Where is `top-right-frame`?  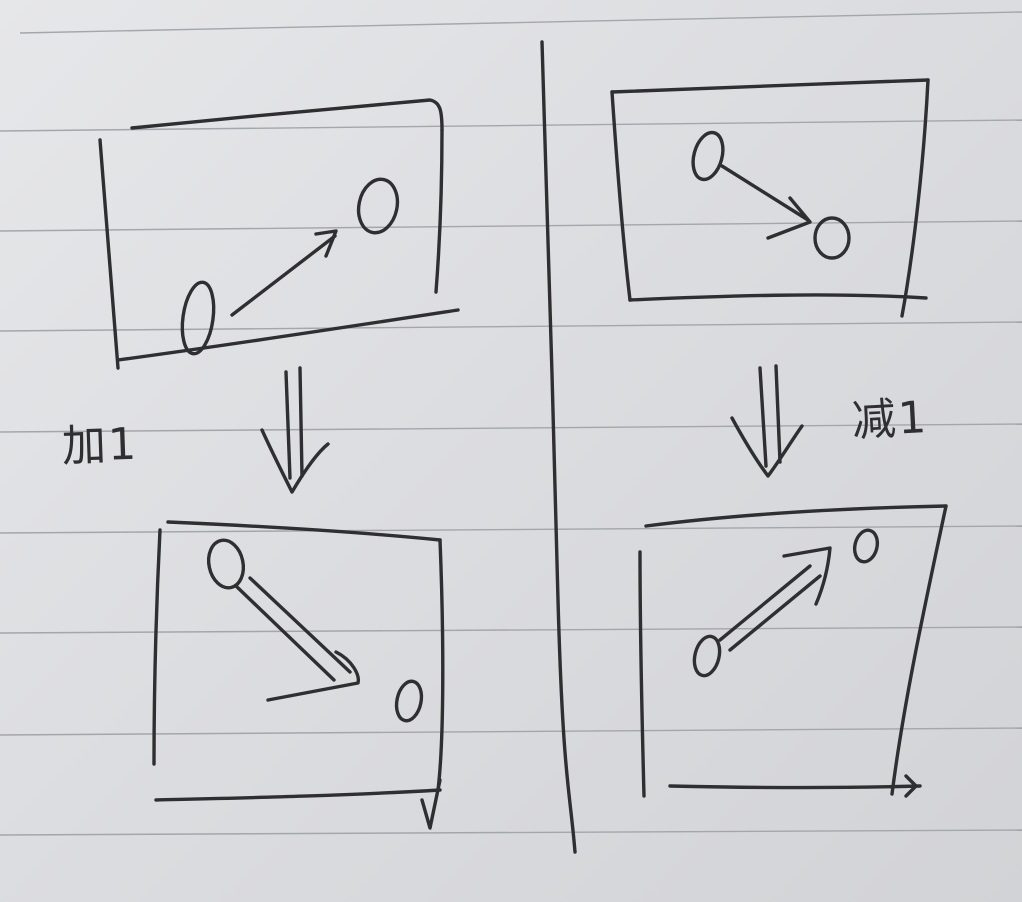 top-right-frame is located at coordinates (770, 198).